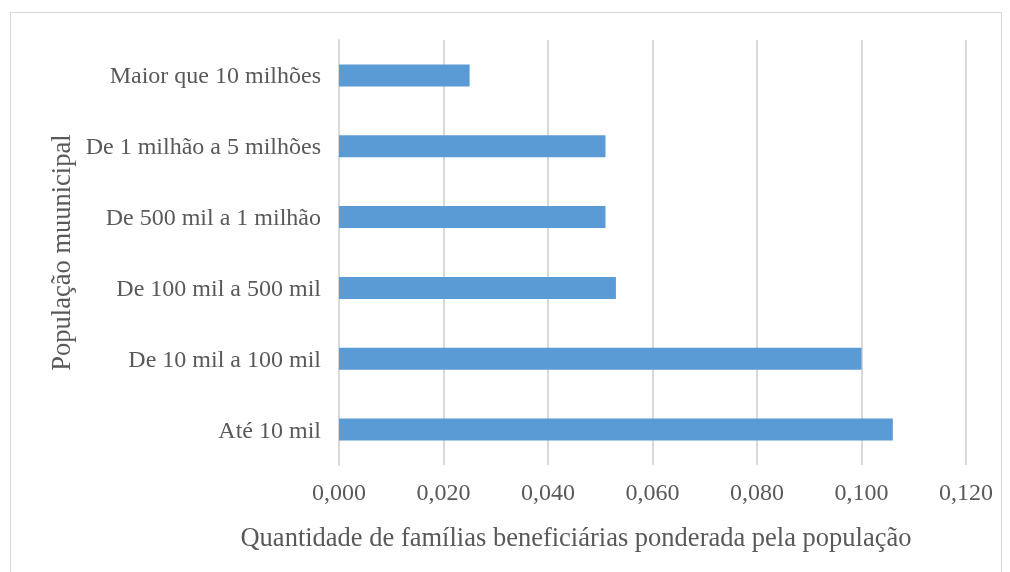 This screenshot has height=572, width=1010. What do you see at coordinates (203, 146) in the screenshot?
I see `y-tick-label: De 1 milhão a 5 milhões` at bounding box center [203, 146].